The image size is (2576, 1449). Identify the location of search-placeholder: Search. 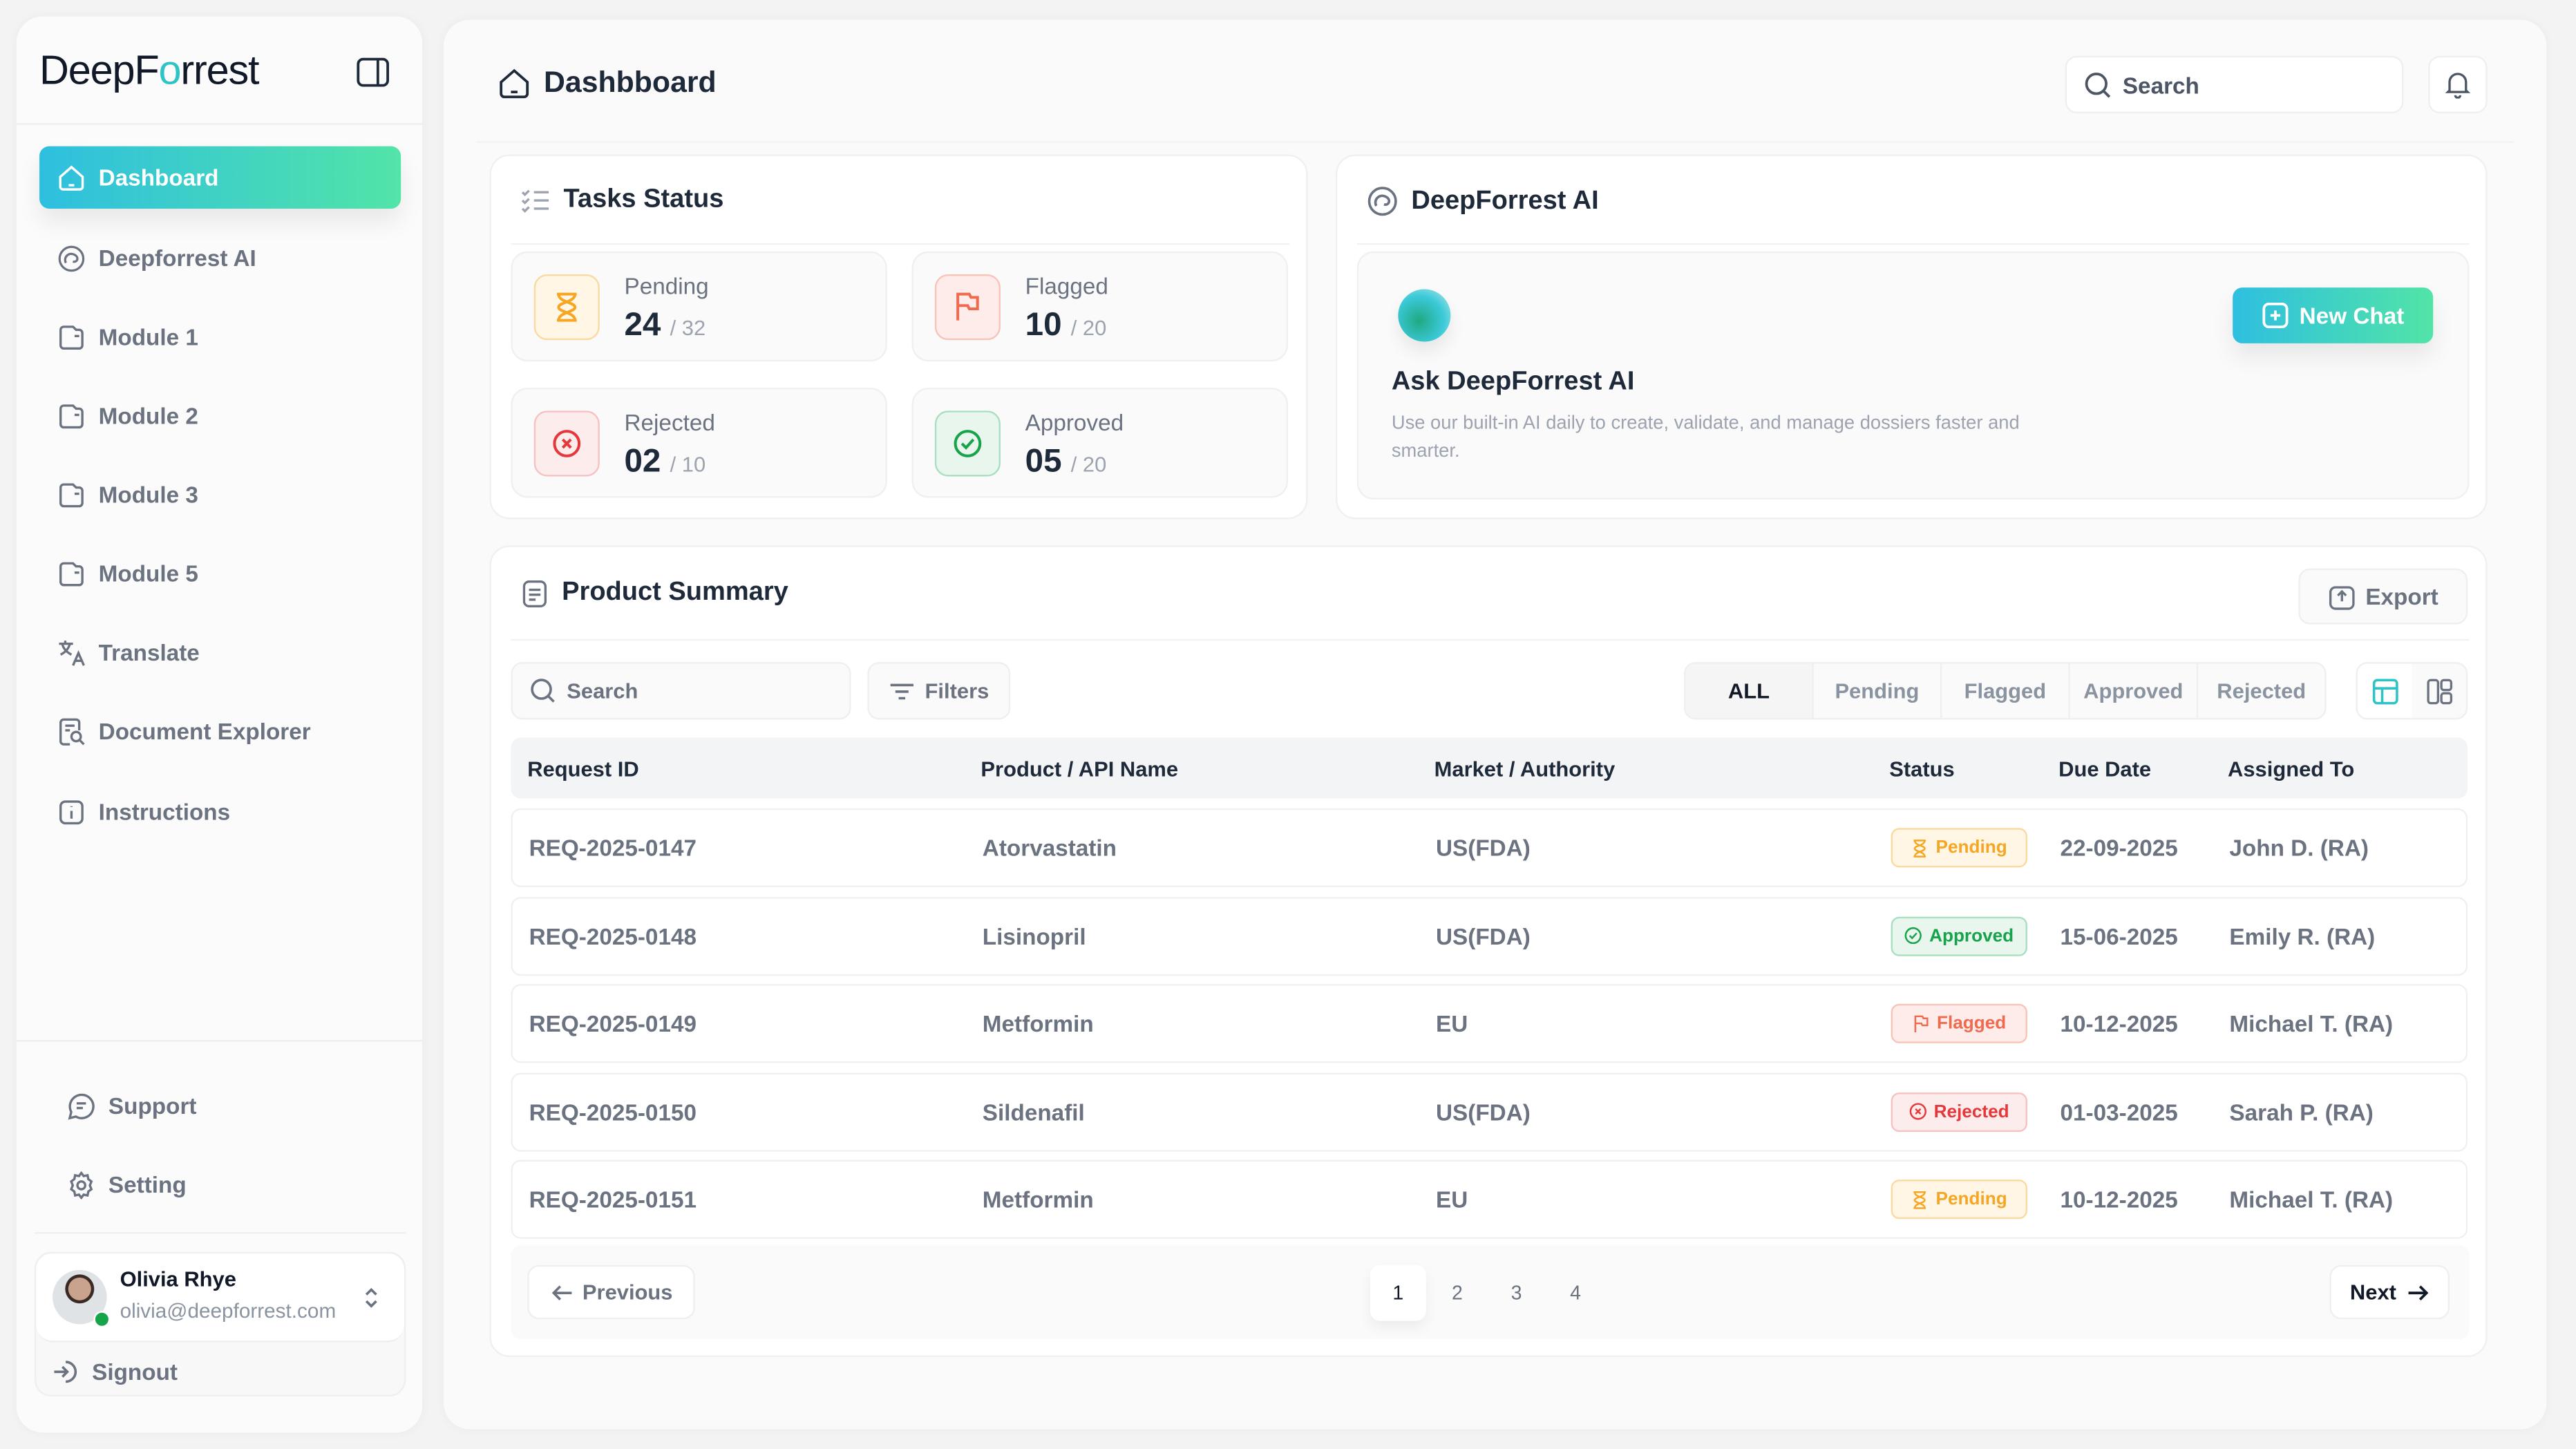
(2160, 84).